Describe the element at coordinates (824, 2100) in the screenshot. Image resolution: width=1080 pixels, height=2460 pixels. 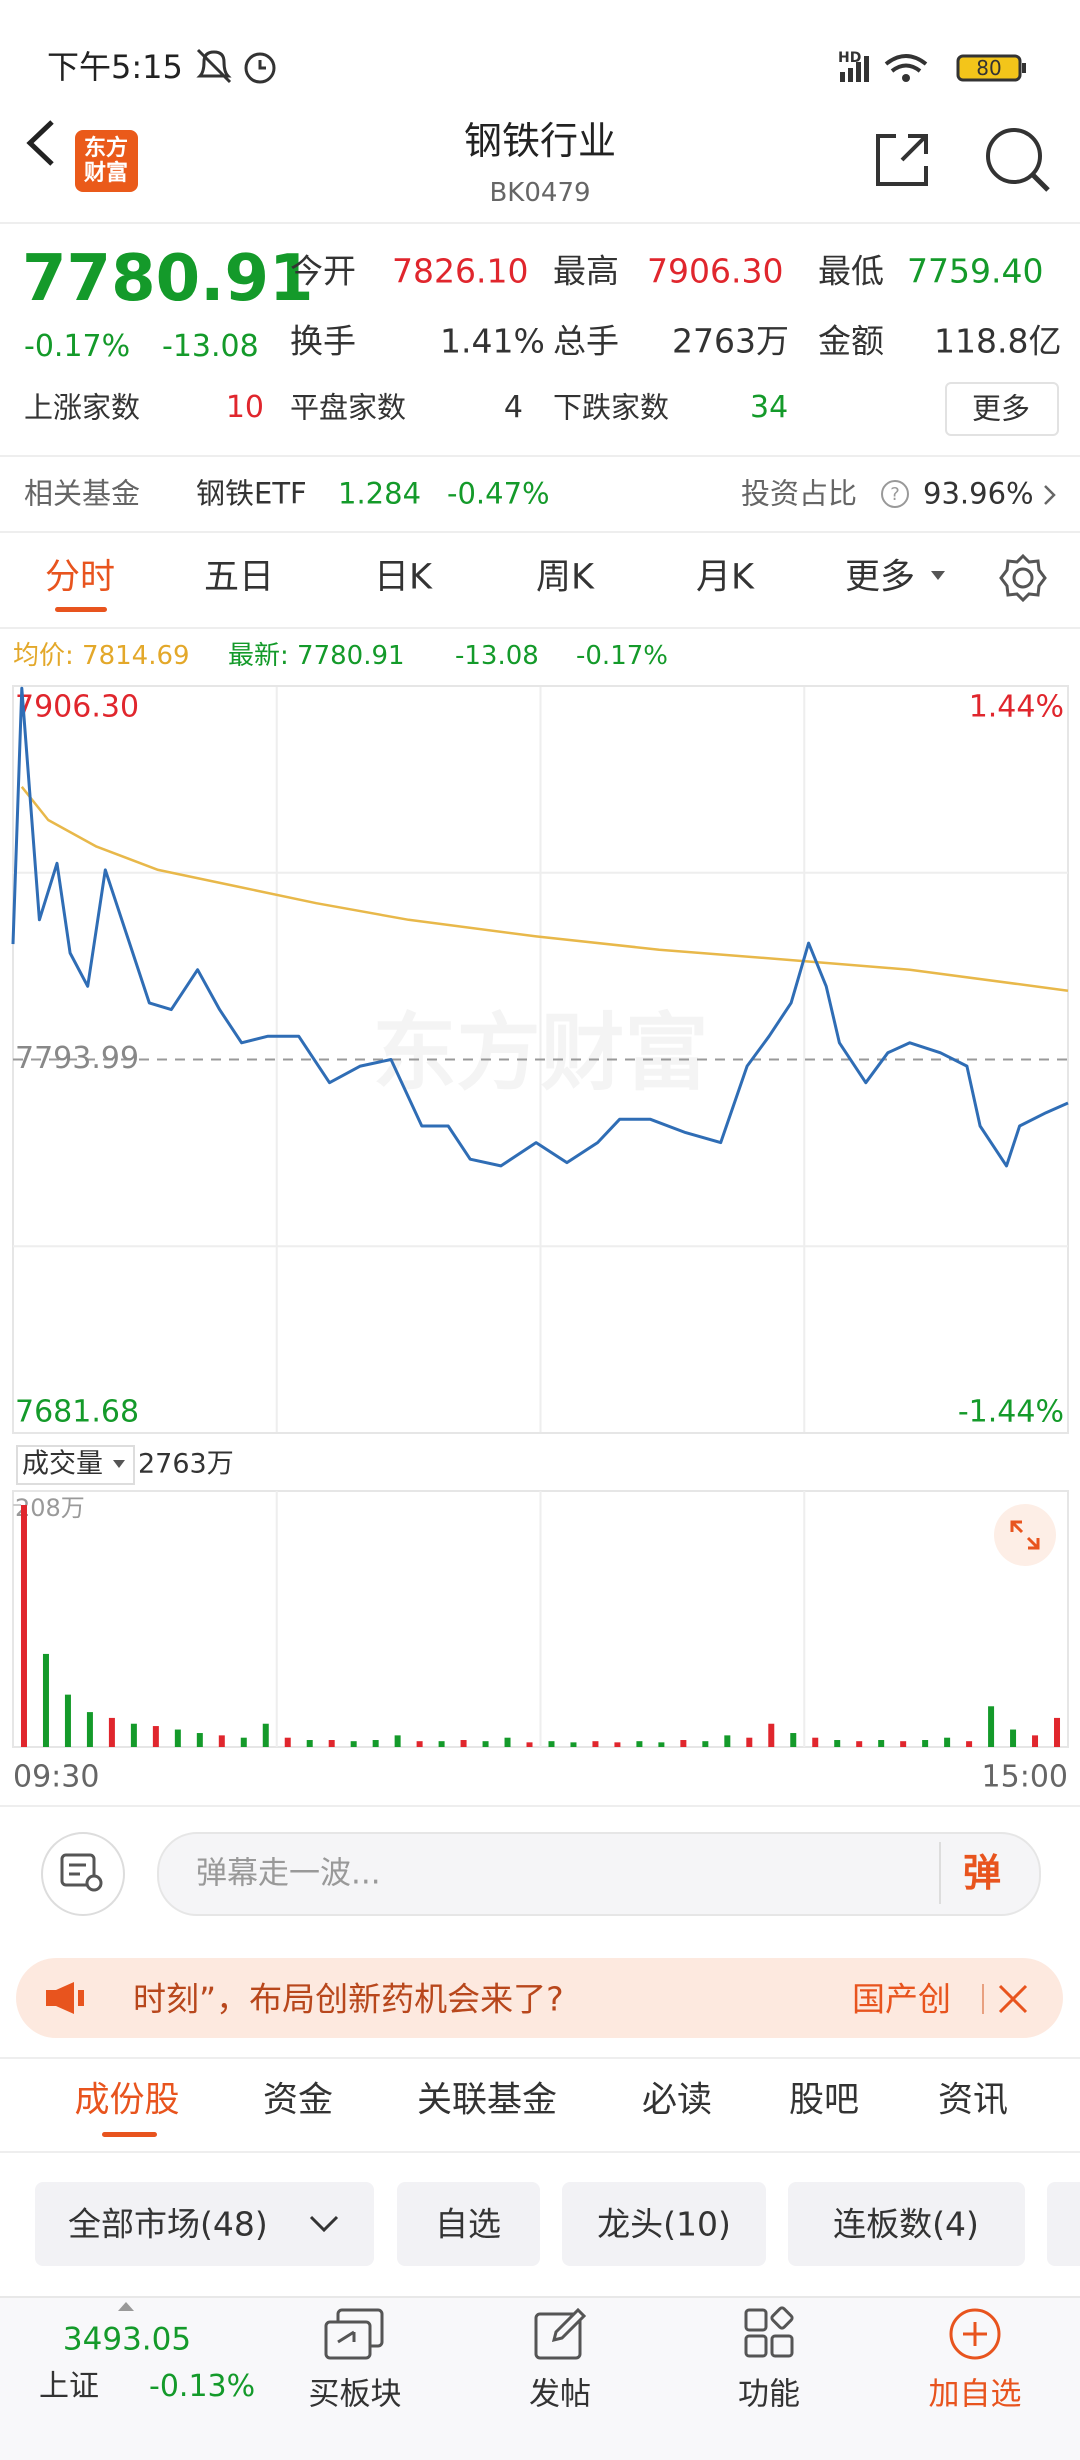
I see `section-tab: 股吧` at that location.